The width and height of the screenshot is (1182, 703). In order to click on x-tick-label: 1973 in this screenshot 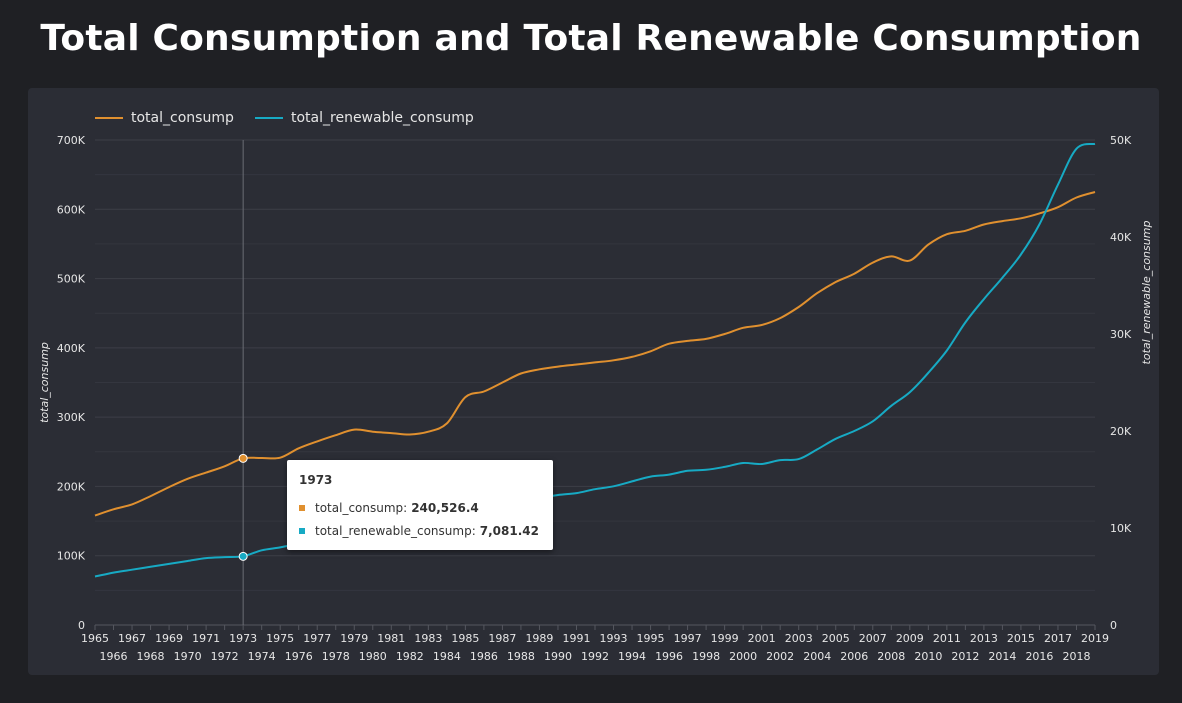, I will do `click(243, 638)`.